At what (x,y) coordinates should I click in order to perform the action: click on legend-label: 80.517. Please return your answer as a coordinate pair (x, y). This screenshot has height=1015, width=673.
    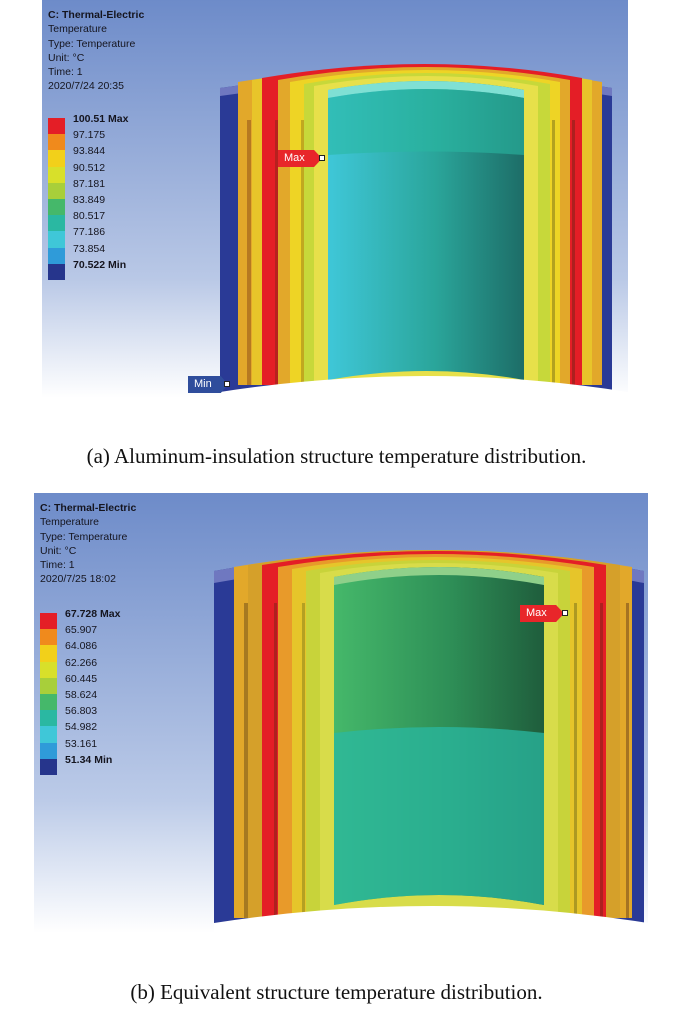
    Looking at the image, I should click on (89, 216).